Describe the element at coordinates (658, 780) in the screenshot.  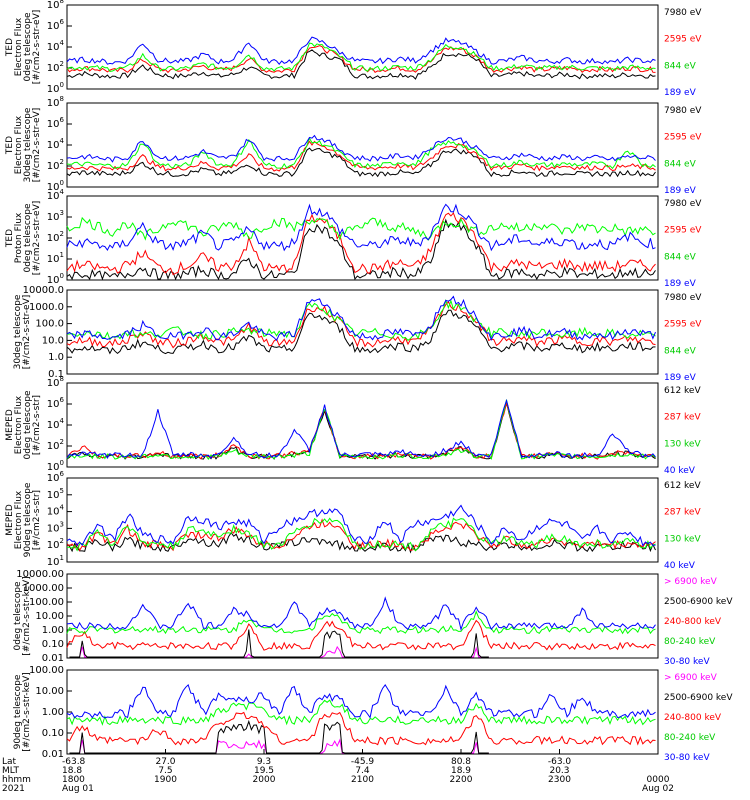
I see `x-tick-label: 0000` at that location.